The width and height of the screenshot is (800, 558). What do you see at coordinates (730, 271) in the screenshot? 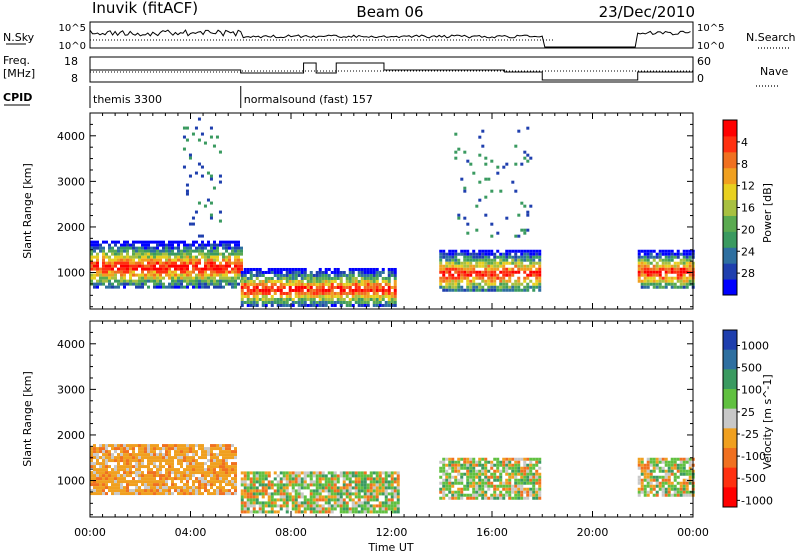
I see `colorbar-swatch` at bounding box center [730, 271].